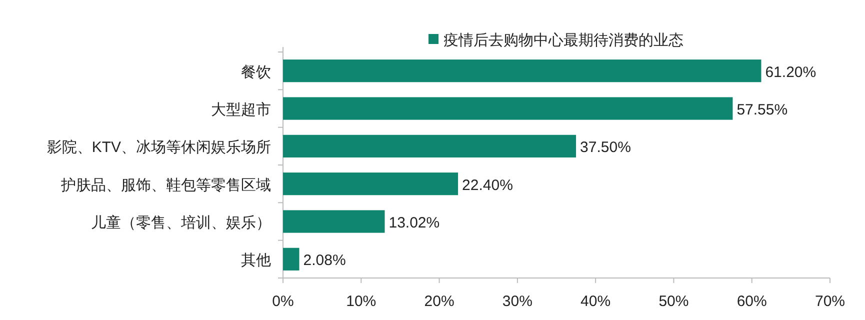 The height and width of the screenshot is (320, 865). Describe the element at coordinates (165, 185) in the screenshot. I see `y-tick-label: 护肤品、服饰、鞋包等零售区域` at that location.